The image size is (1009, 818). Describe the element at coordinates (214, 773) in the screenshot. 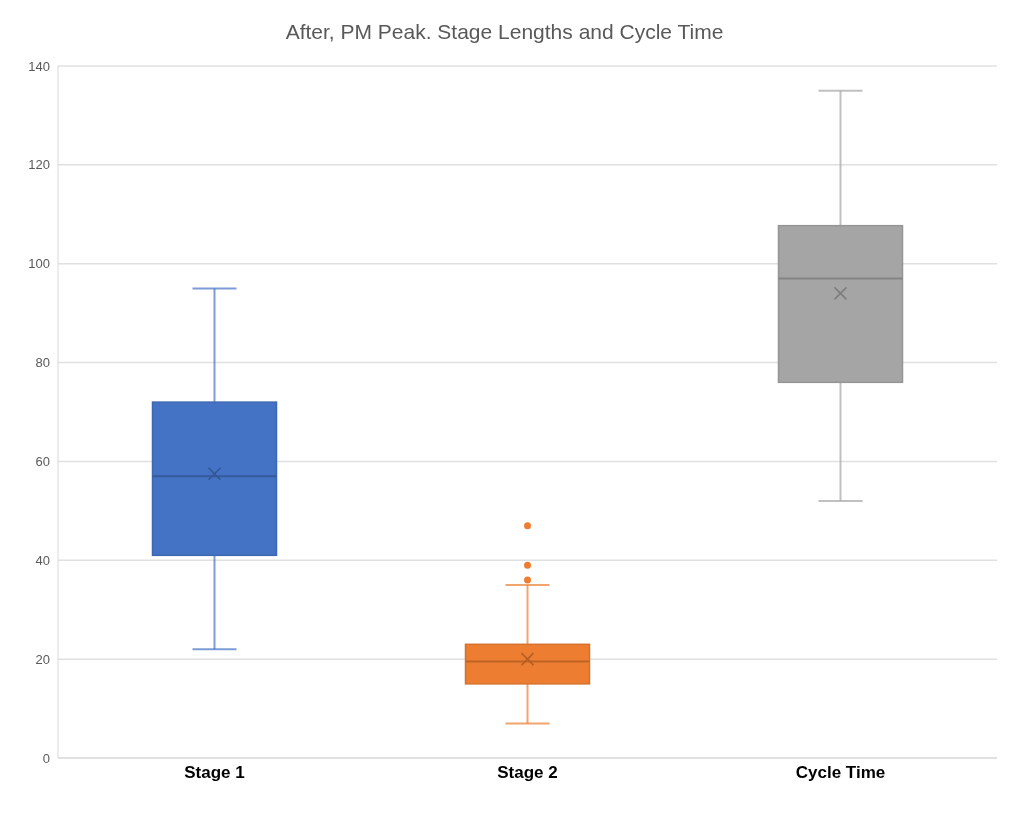

I see `x-tick-label: Stage 1` at that location.